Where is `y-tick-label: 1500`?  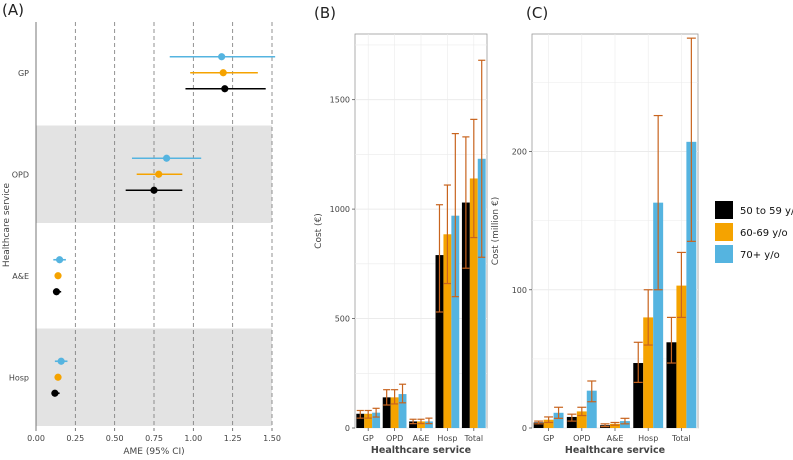
y-tick-label: 1500 is located at coordinates (340, 100).